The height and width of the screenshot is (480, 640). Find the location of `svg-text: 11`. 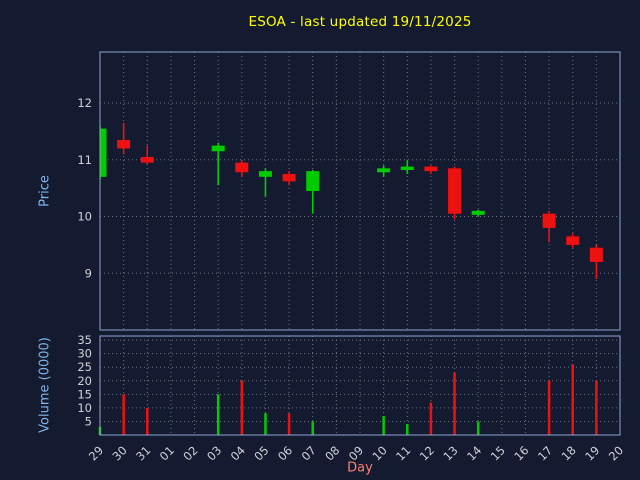

svg-text: 11 is located at coordinates (84, 160).